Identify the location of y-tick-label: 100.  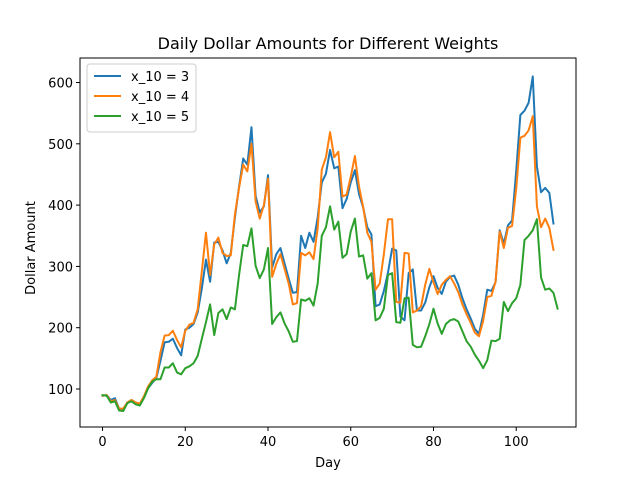
(60, 390).